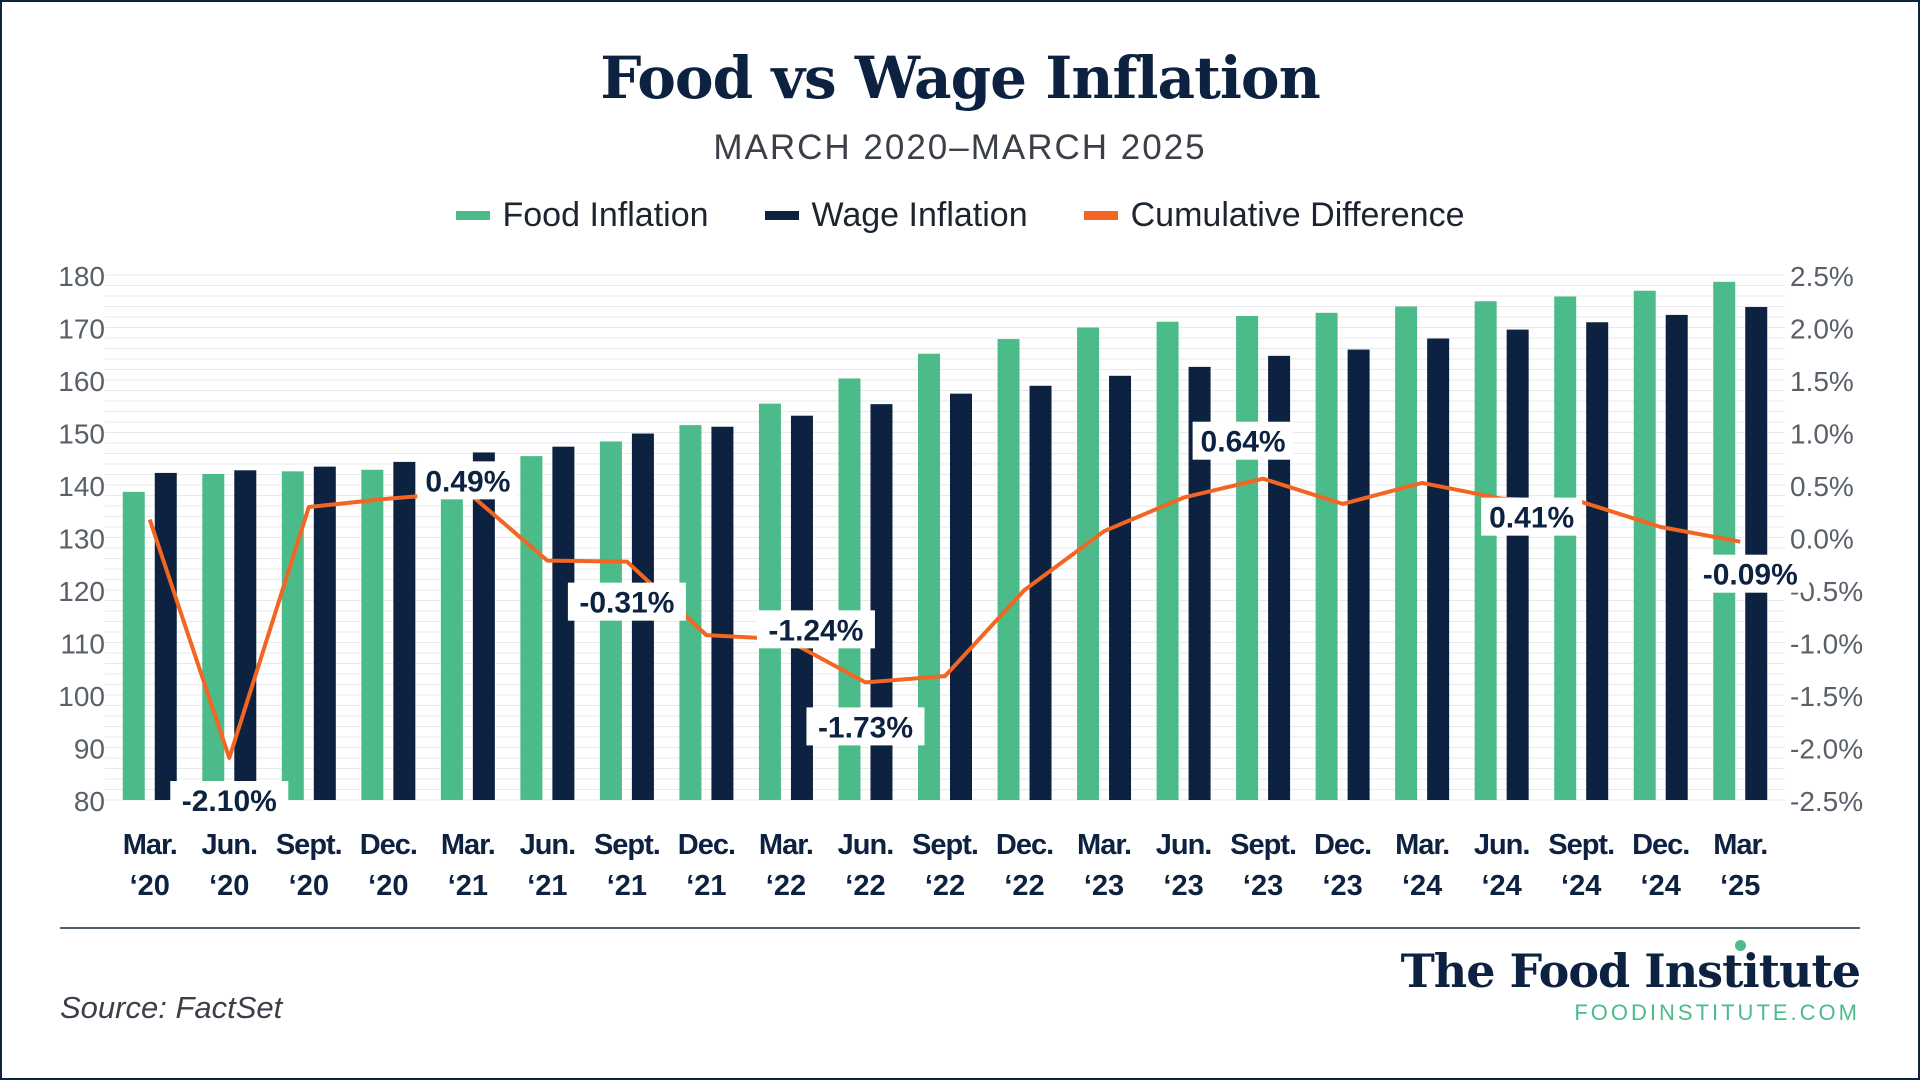 The width and height of the screenshot is (1920, 1080). I want to click on data-label: -0.09%, so click(1750, 575).